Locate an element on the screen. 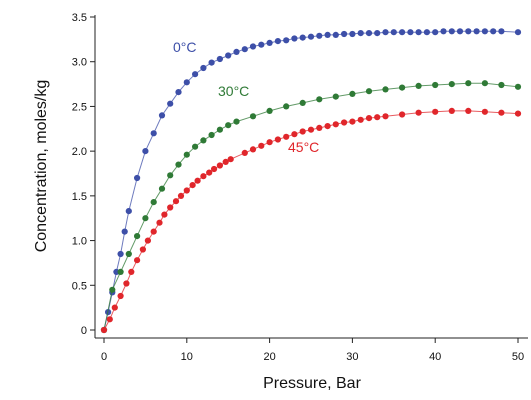 This screenshot has width=531, height=400. x-tick-label: 0 is located at coordinates (104, 357).